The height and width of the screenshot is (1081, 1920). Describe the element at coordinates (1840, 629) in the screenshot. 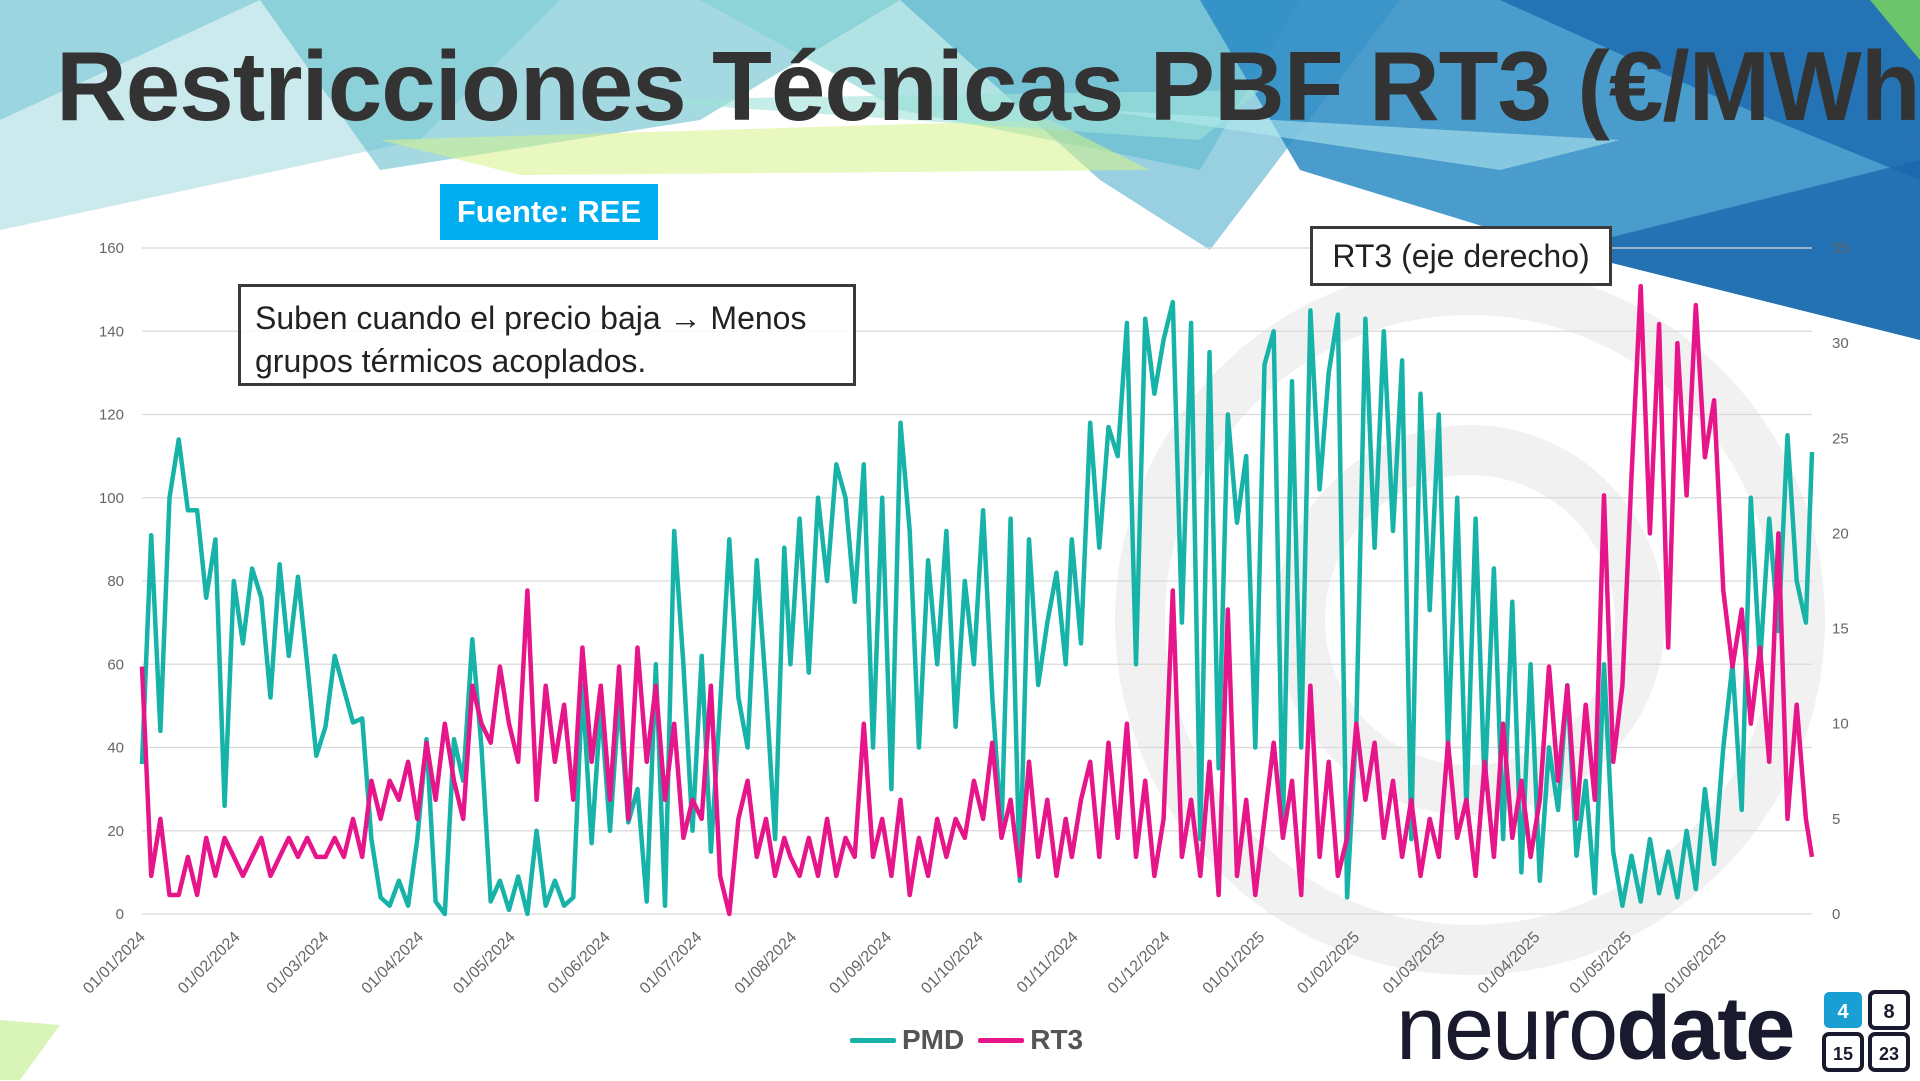

I see `y-right-tick-label: 15` at that location.